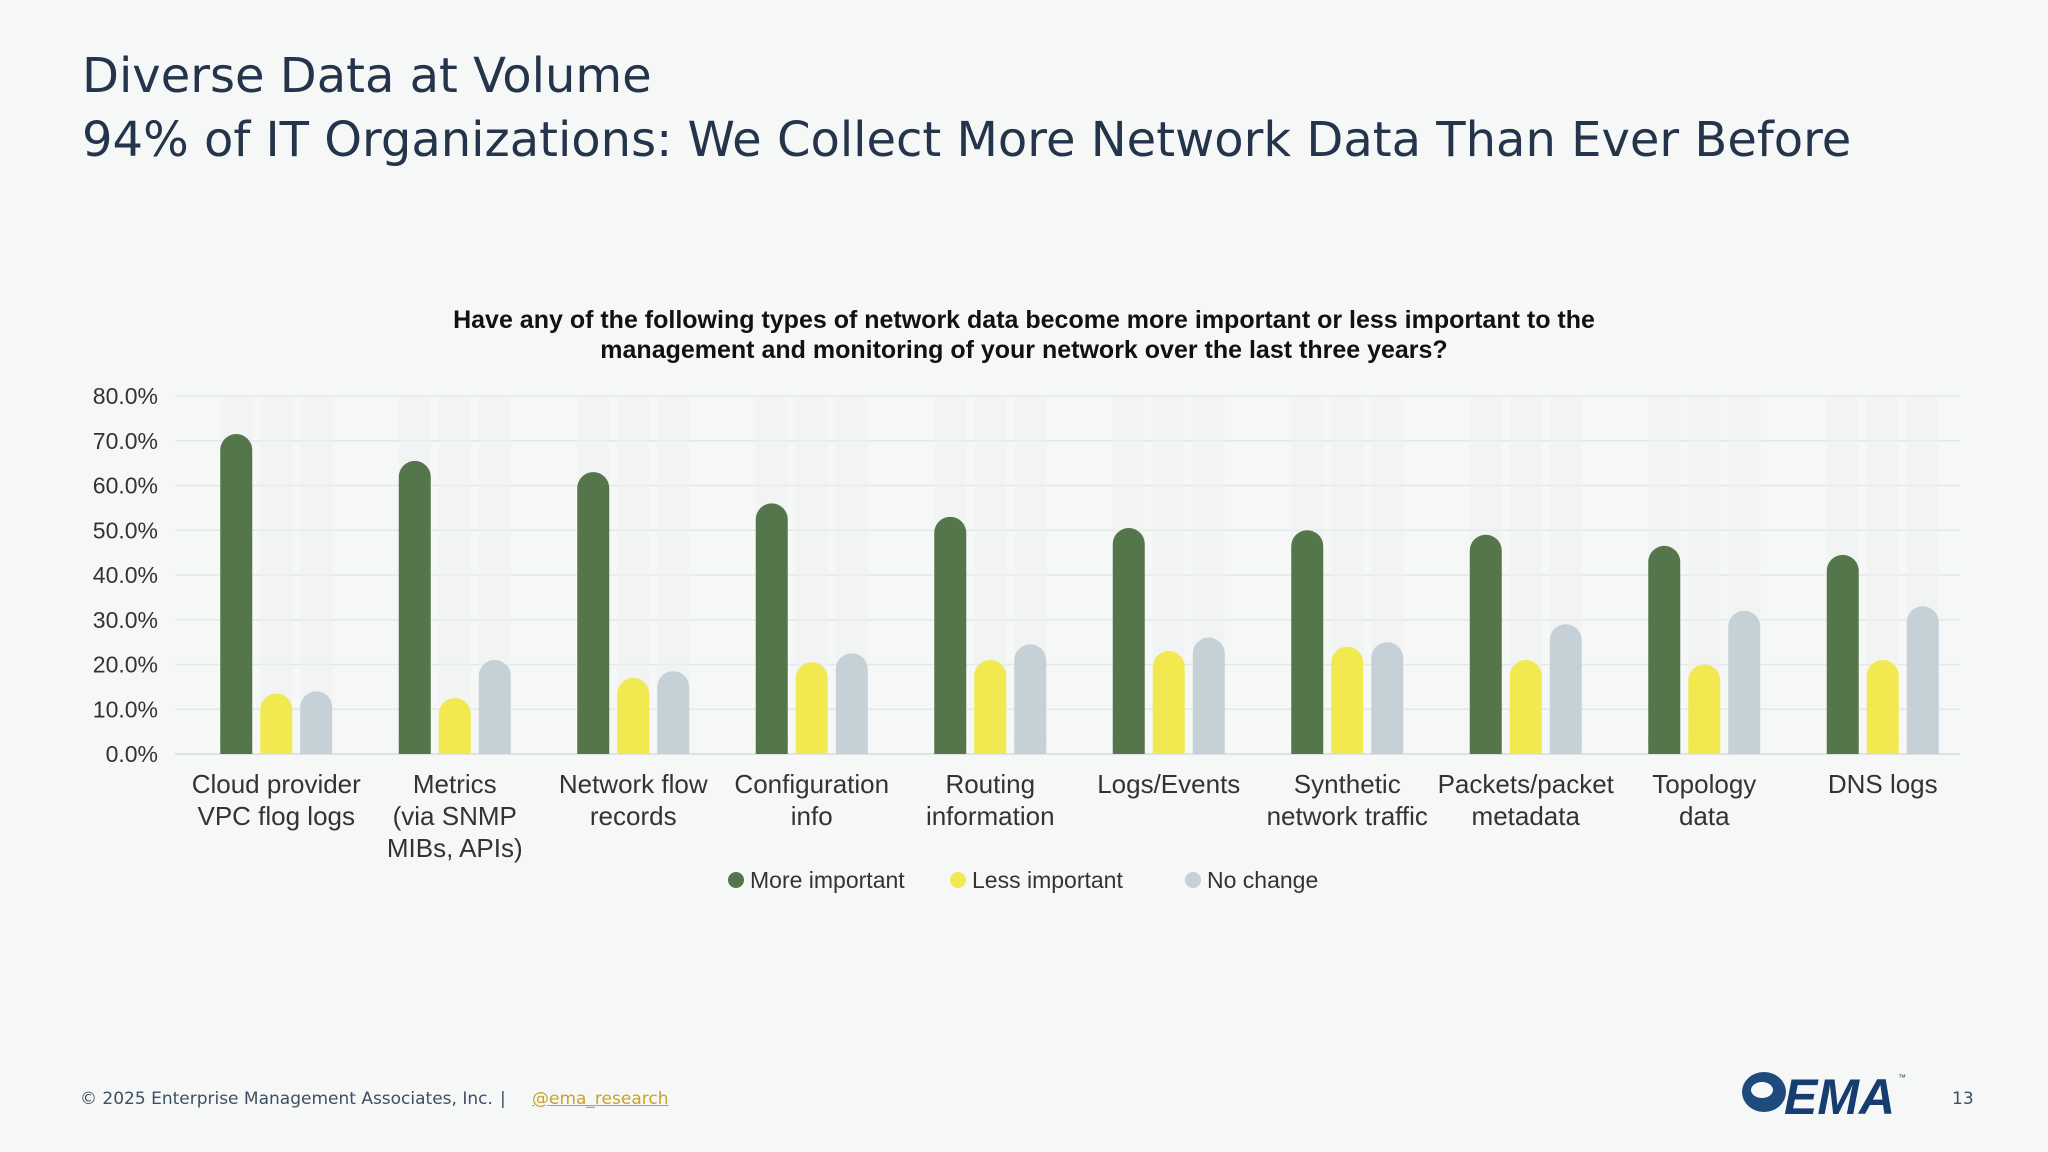 This screenshot has height=1152, width=2048. I want to click on y-tick-label: 50.0%, so click(125, 530).